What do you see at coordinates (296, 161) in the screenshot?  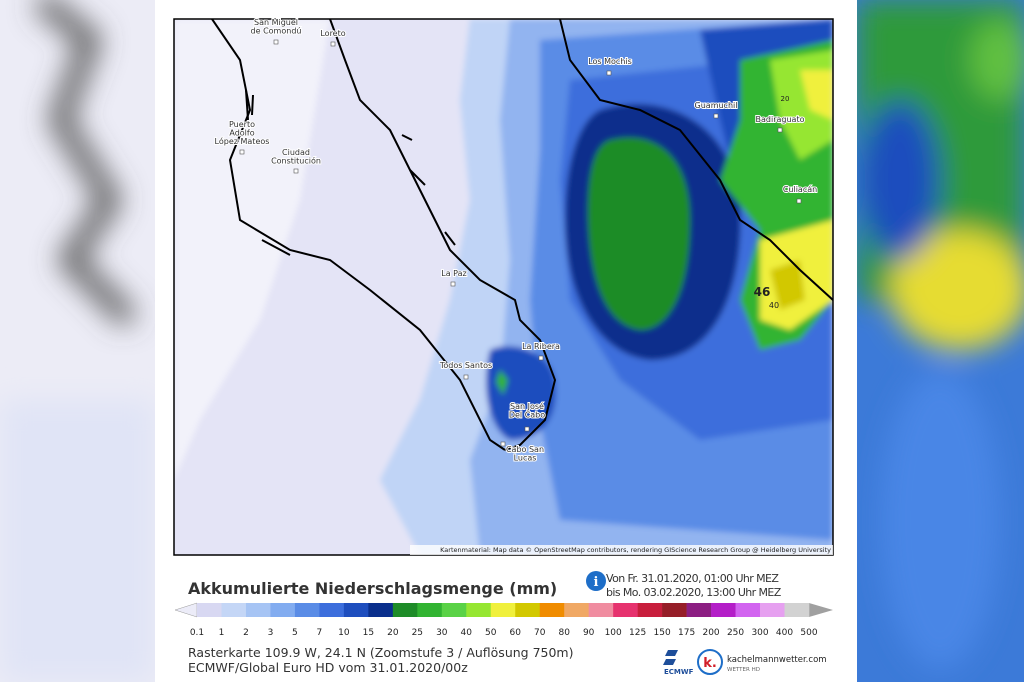 I see `city-label: Constitución` at bounding box center [296, 161].